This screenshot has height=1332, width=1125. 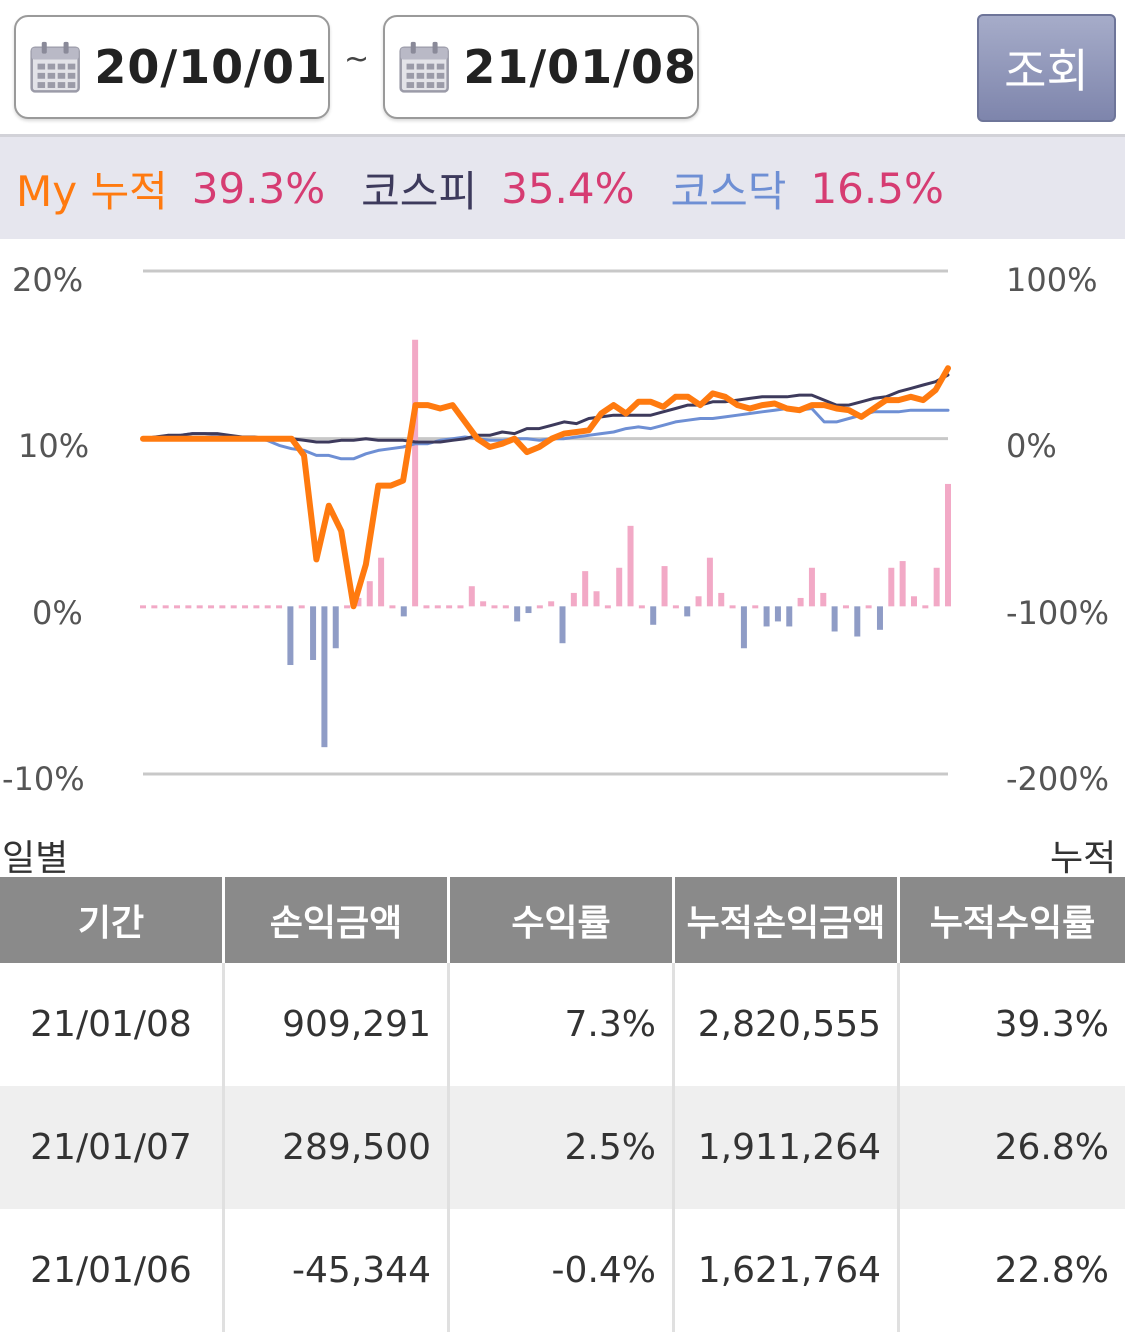 What do you see at coordinates (545, 487) in the screenshot?
I see `my-cumulative-line` at bounding box center [545, 487].